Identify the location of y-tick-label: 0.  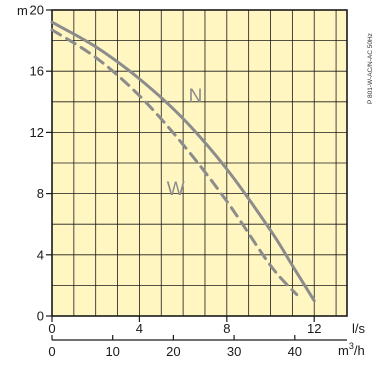
(40, 316).